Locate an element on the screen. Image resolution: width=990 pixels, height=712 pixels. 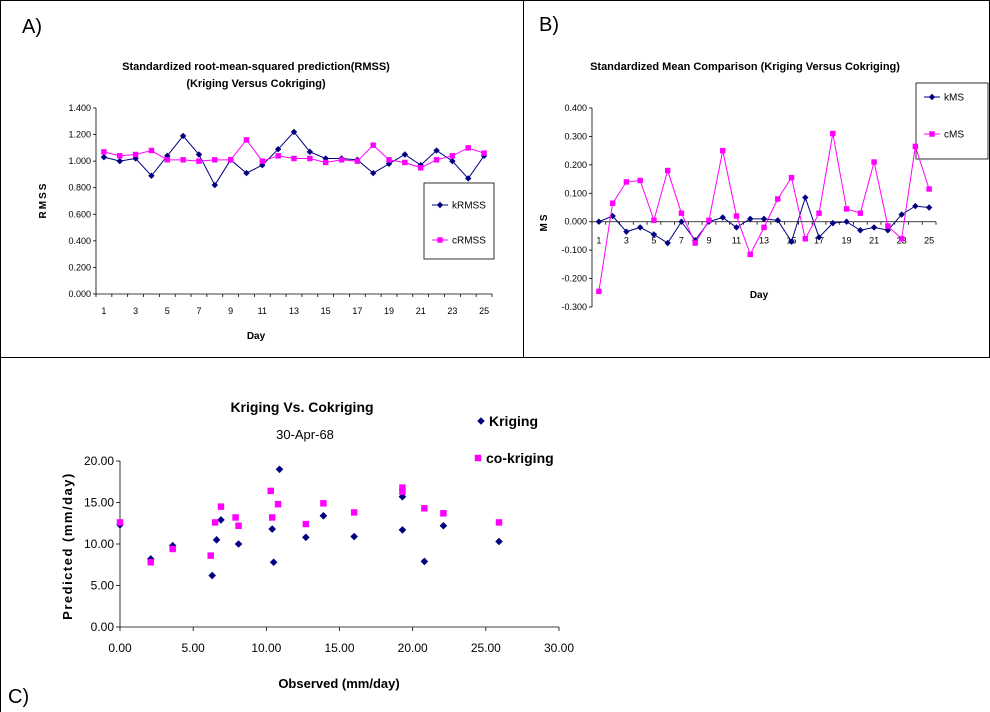
series-line-cMS is located at coordinates (764, 212).